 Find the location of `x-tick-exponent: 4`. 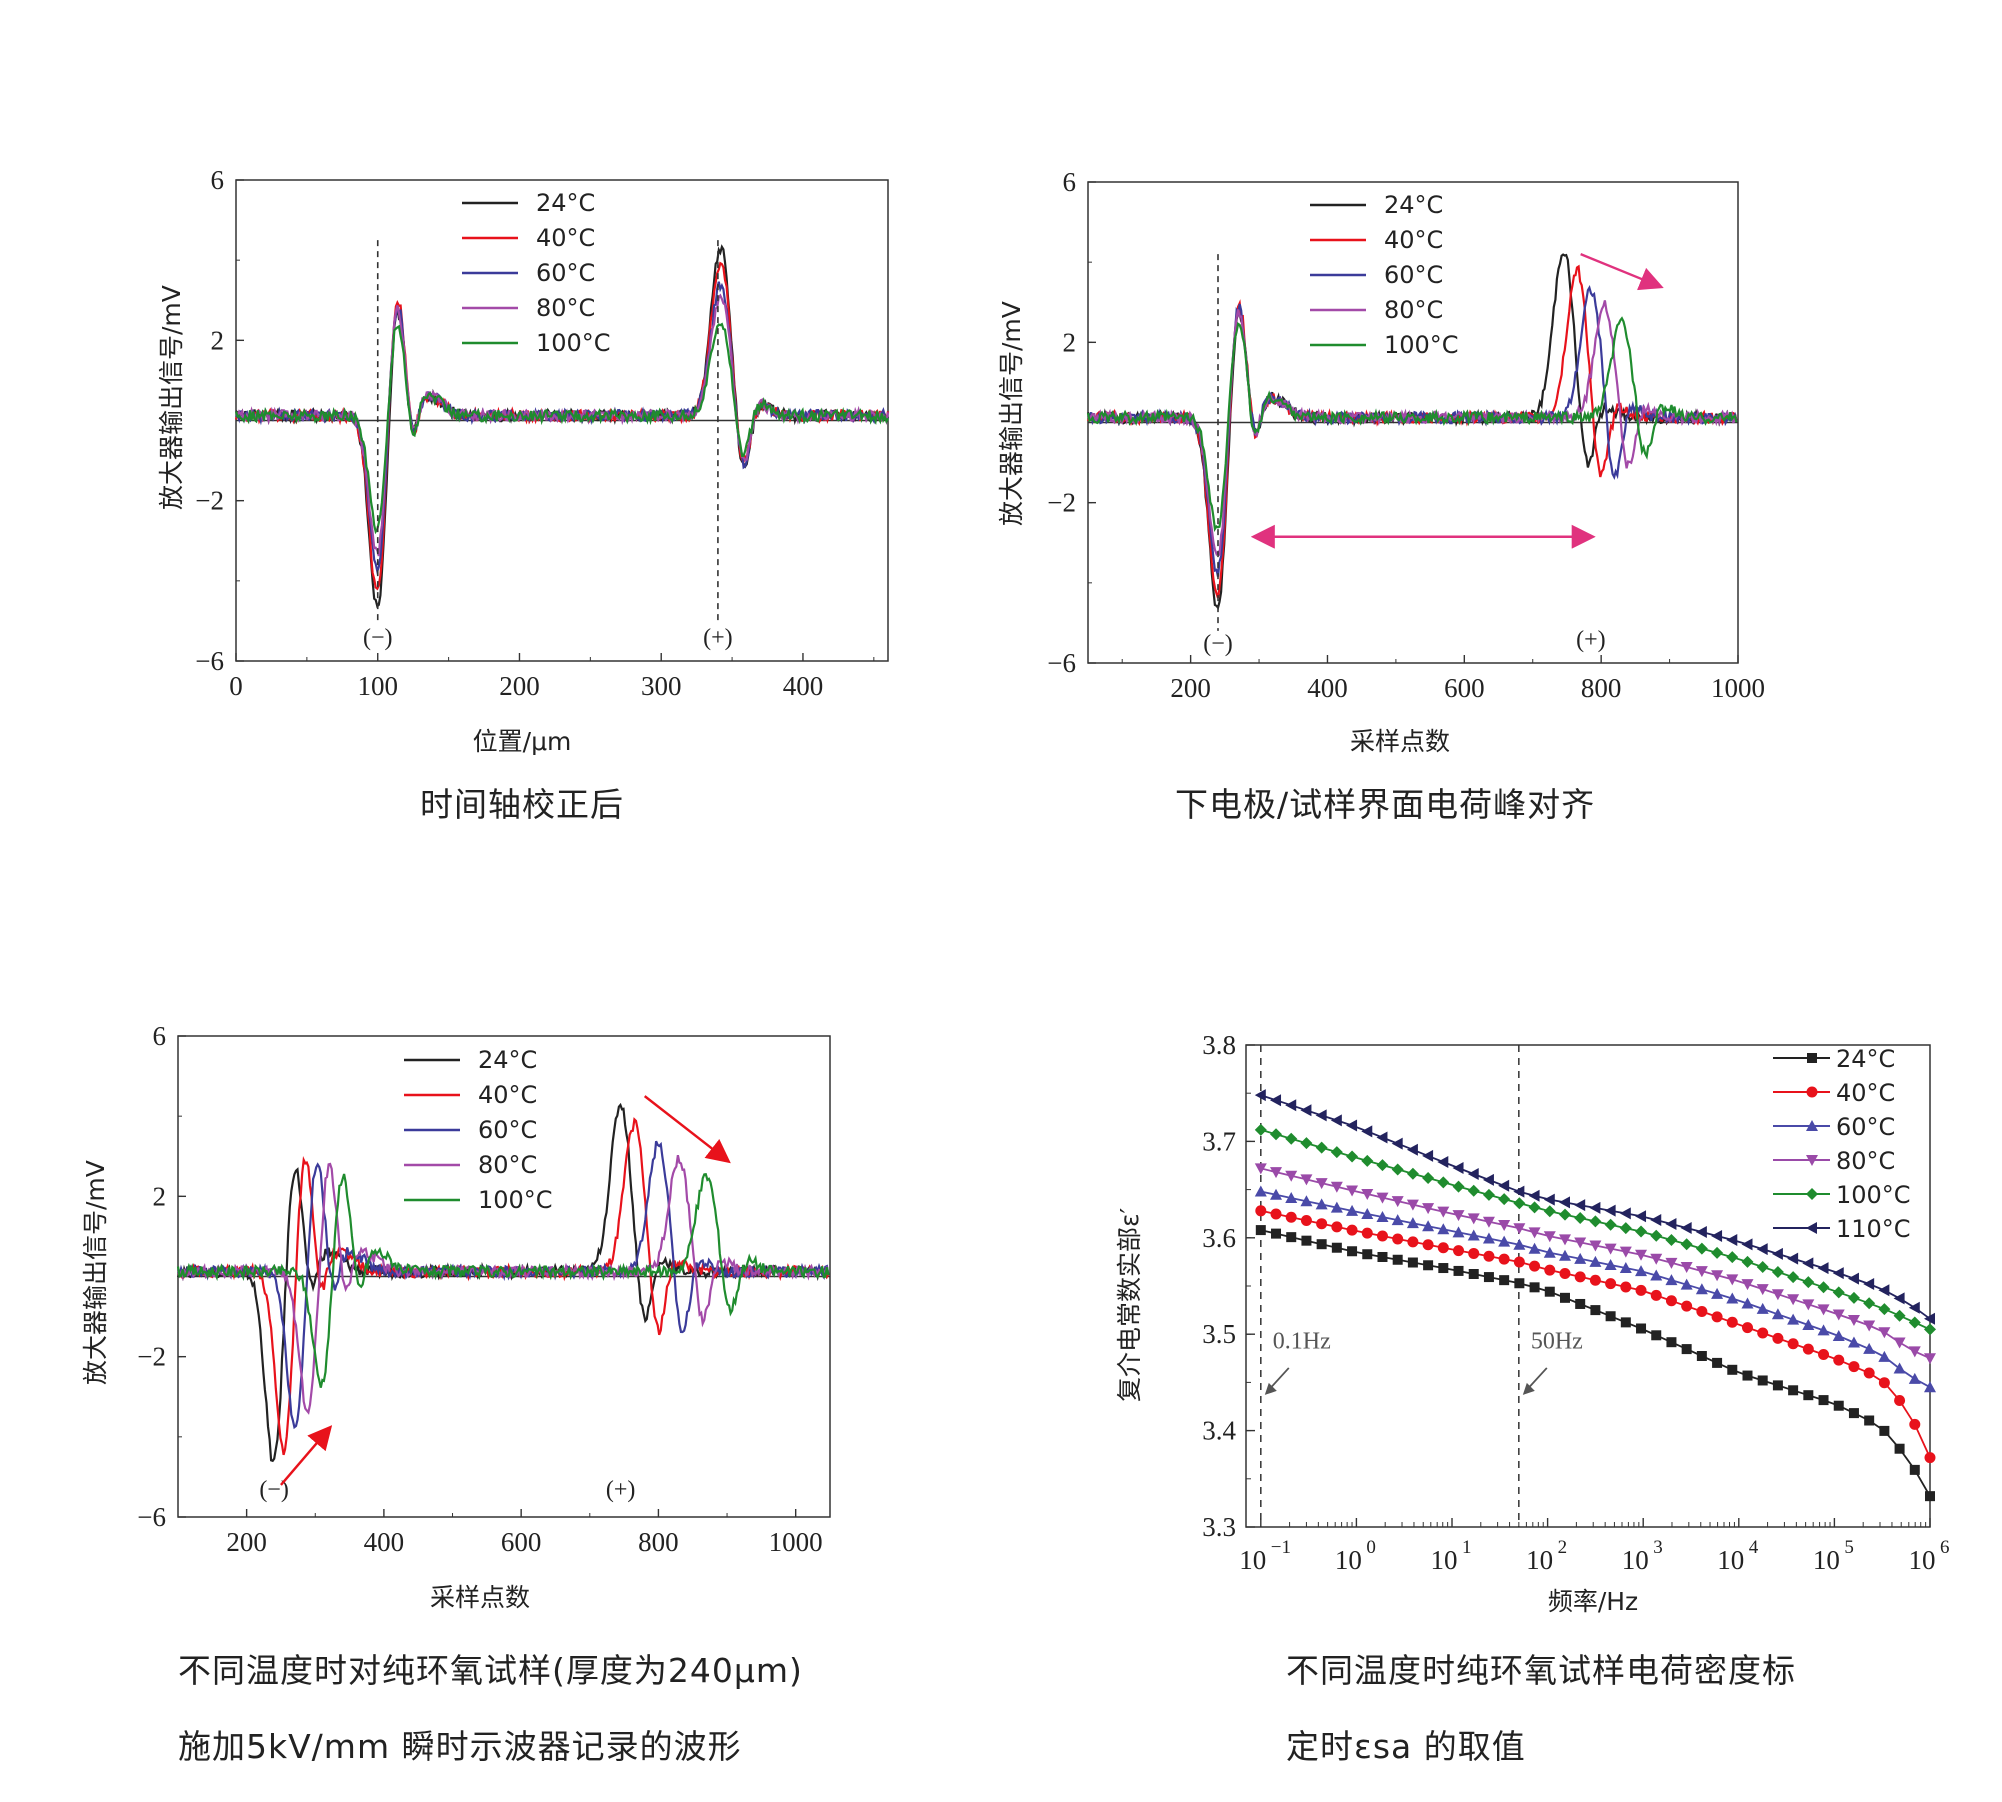

x-tick-exponent: 4 is located at coordinates (1754, 1547).